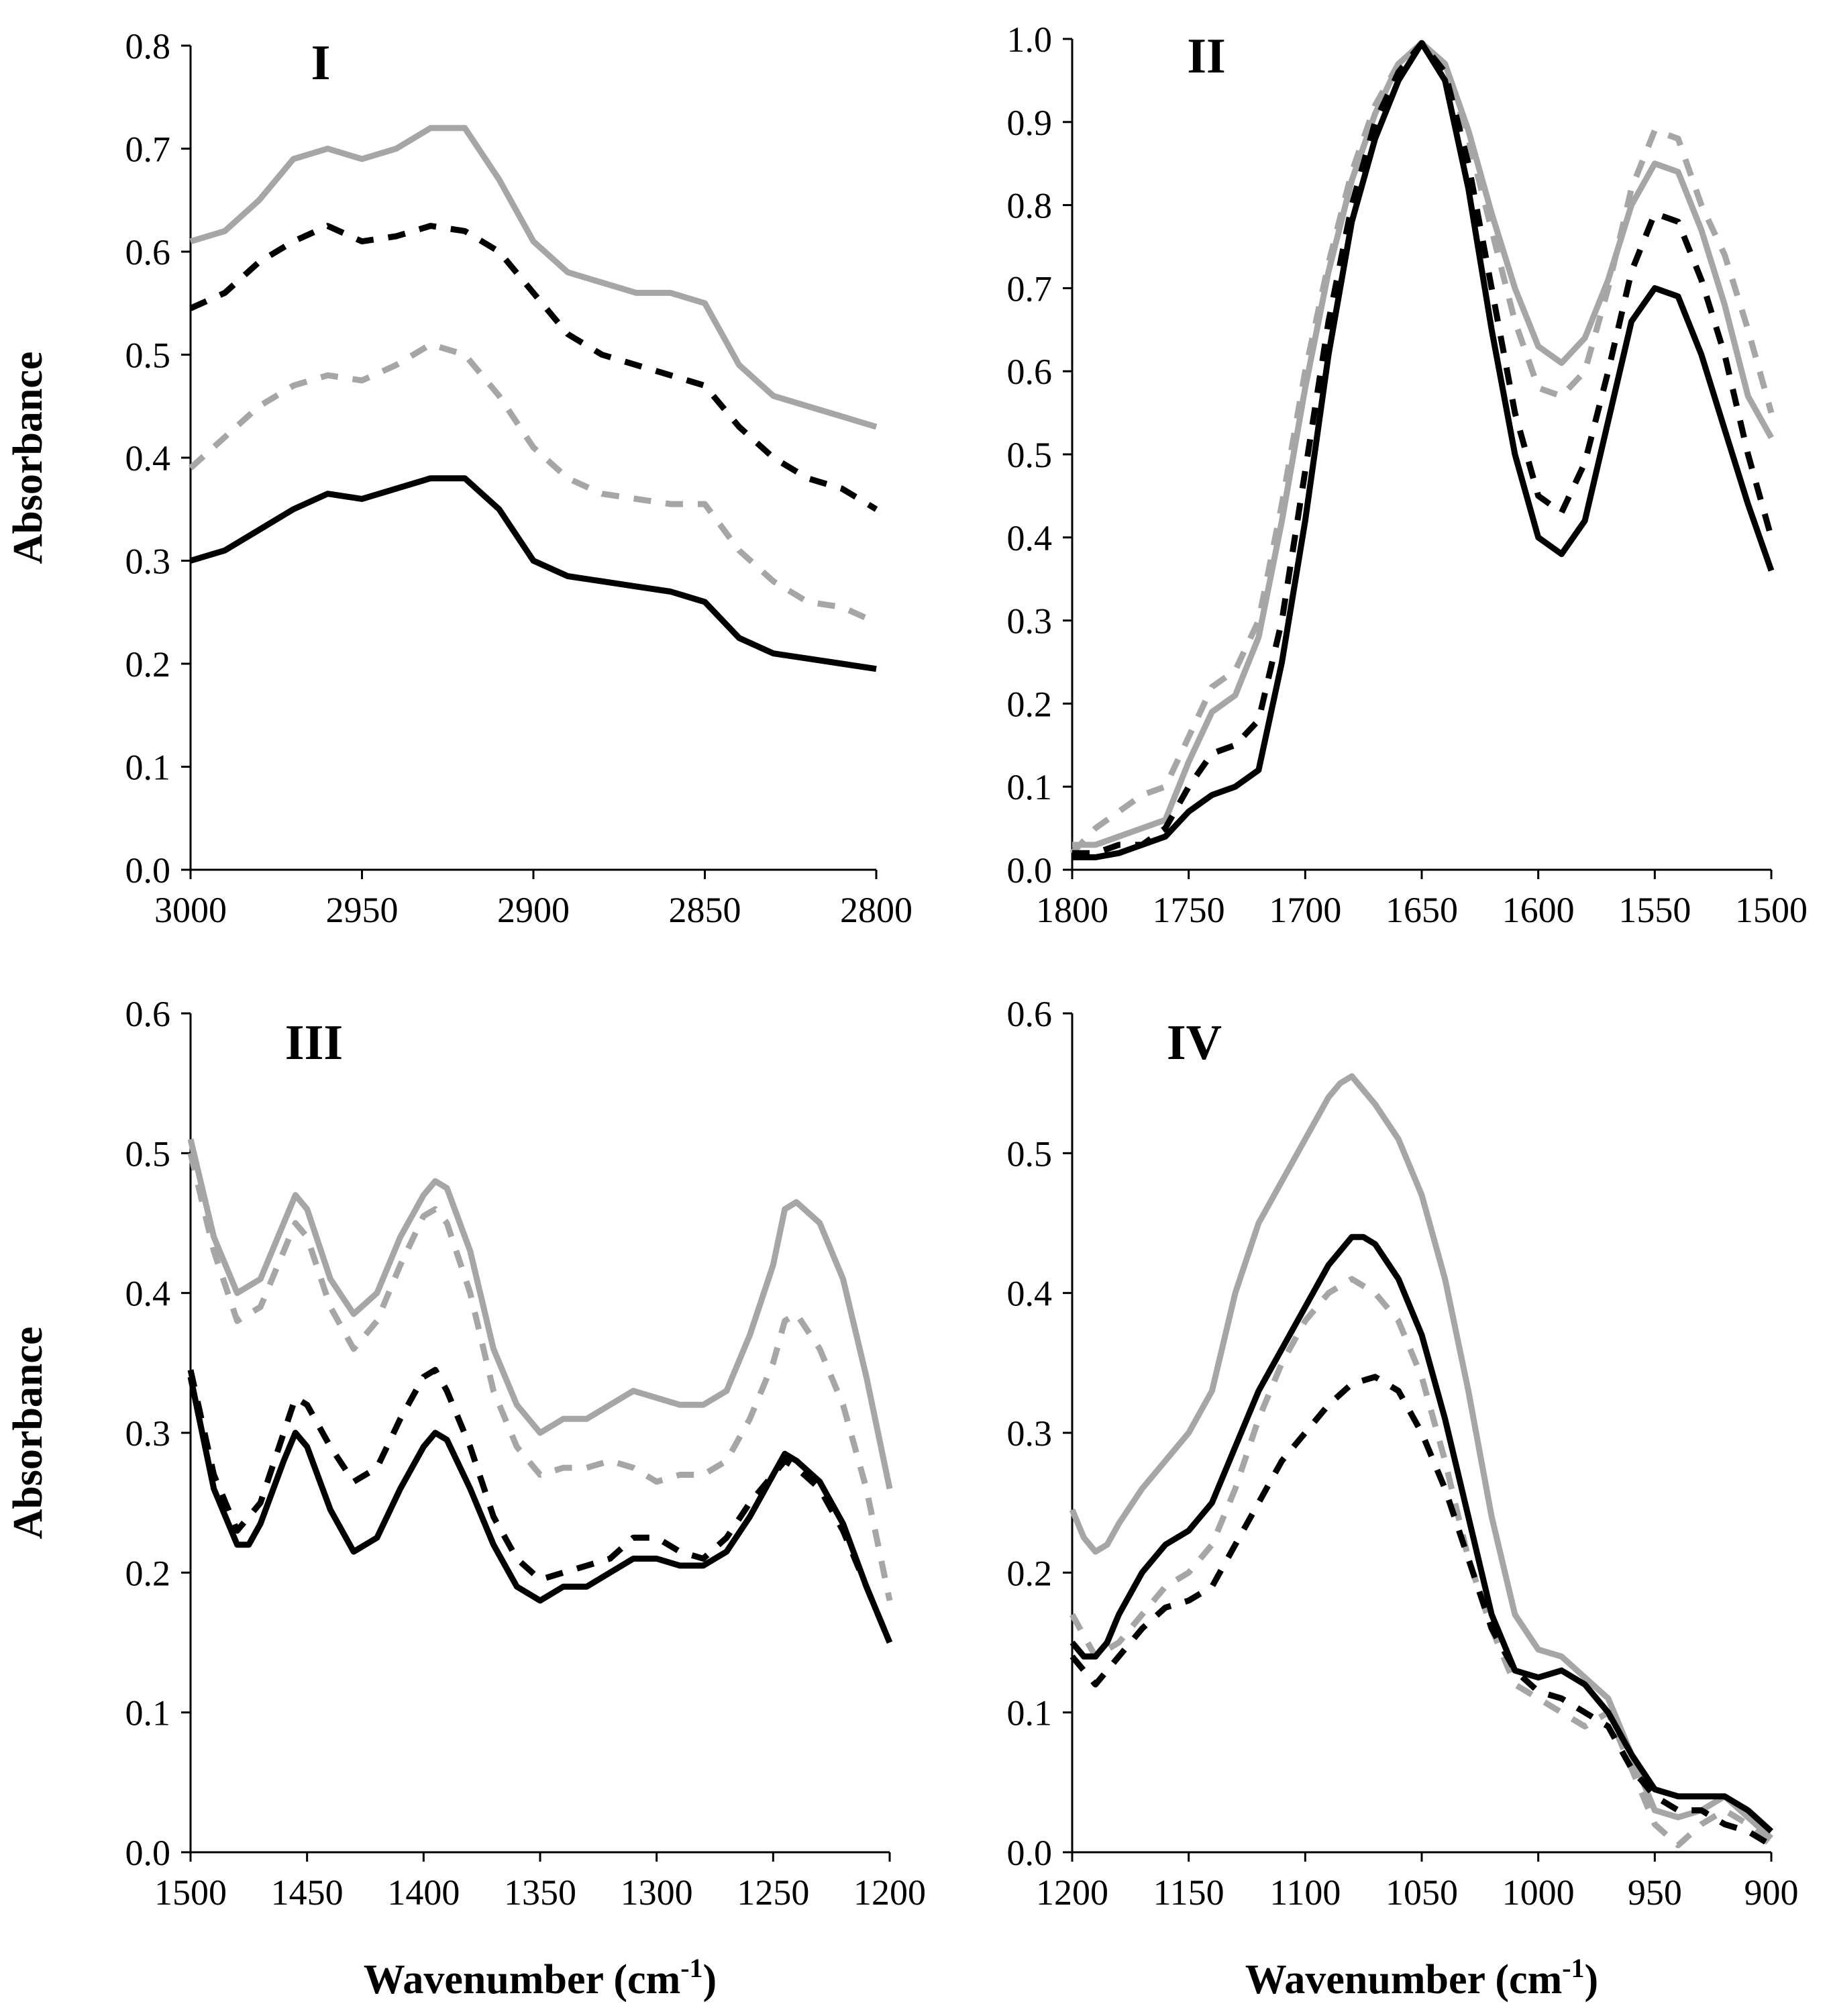 Image resolution: width=1829 pixels, height=2016 pixels. I want to click on x-tick-label: 2900, so click(533, 910).